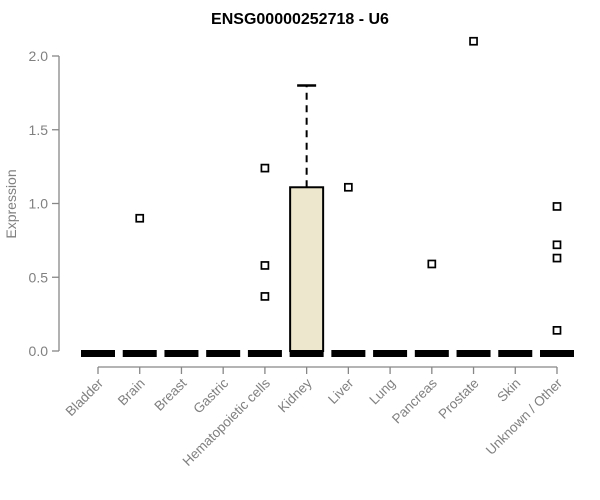 The height and width of the screenshot is (500, 600). Describe the element at coordinates (39, 277) in the screenshot. I see `y-axis-tick-label: 0.5` at that location.